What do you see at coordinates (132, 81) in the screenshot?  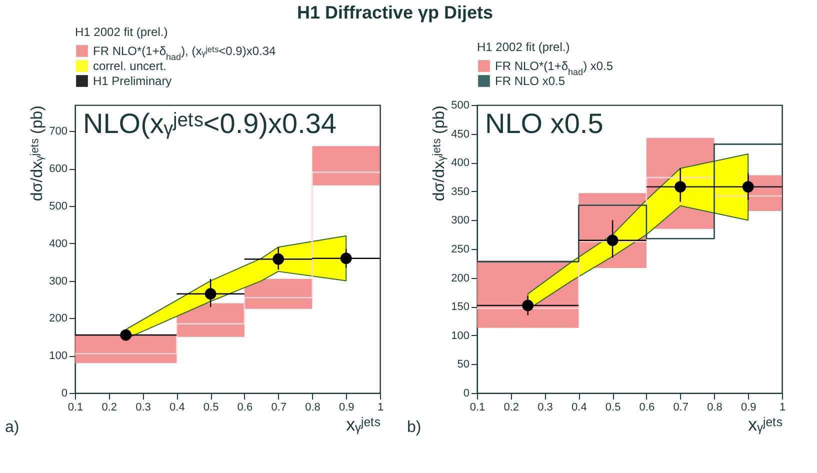 I see `legend-label: H1 Preliminary` at bounding box center [132, 81].